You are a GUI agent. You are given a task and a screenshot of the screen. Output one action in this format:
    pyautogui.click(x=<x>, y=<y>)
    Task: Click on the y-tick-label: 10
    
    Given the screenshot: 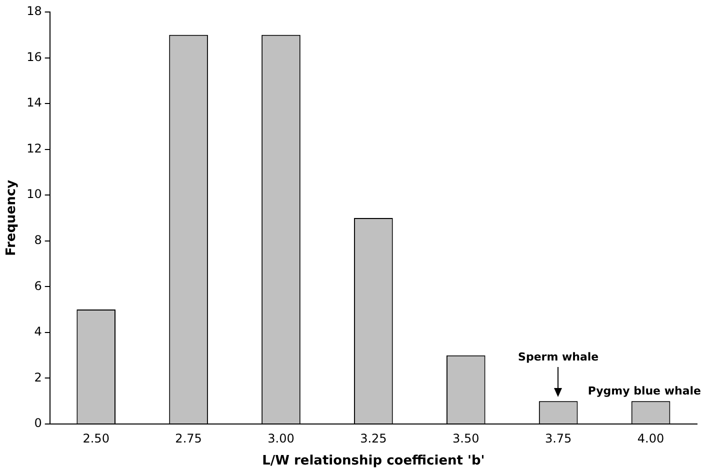 What is the action you would take?
    pyautogui.click(x=34, y=194)
    